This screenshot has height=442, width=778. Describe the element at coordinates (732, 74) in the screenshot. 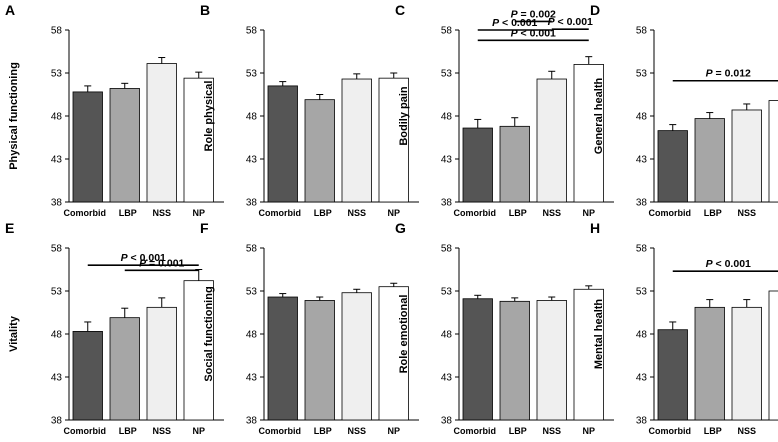

I see `p-value: = 0.012` at that location.